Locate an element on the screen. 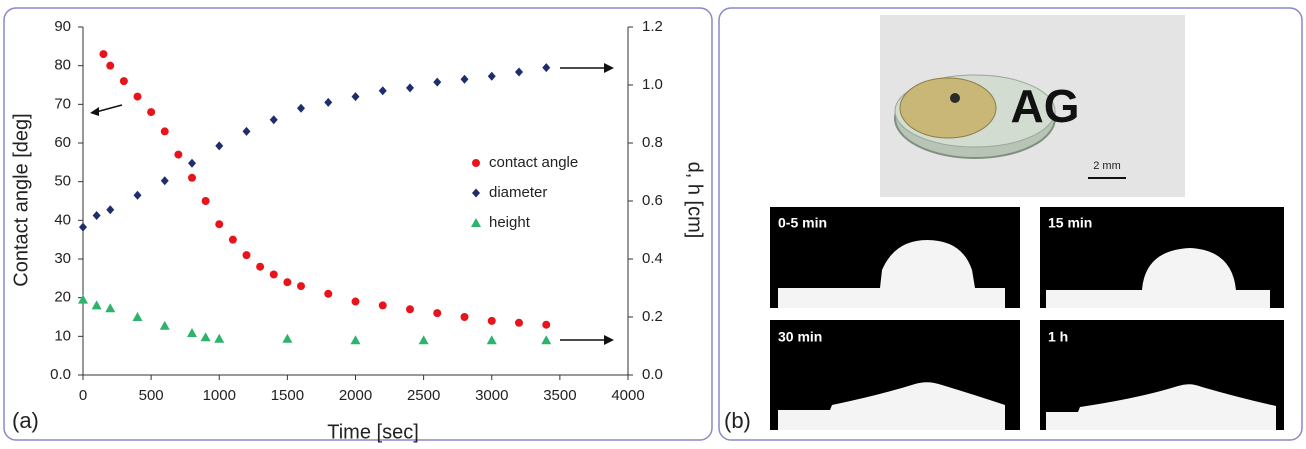  y-tick-label: 0.0 is located at coordinates (60, 374).